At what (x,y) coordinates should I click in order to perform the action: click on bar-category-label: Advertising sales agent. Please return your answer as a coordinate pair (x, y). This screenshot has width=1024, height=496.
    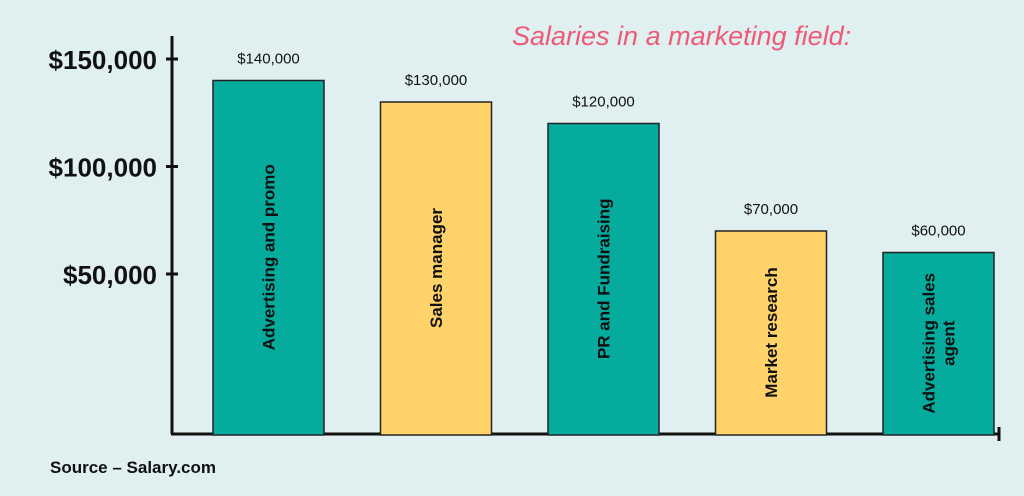
    Looking at the image, I should click on (939, 343).